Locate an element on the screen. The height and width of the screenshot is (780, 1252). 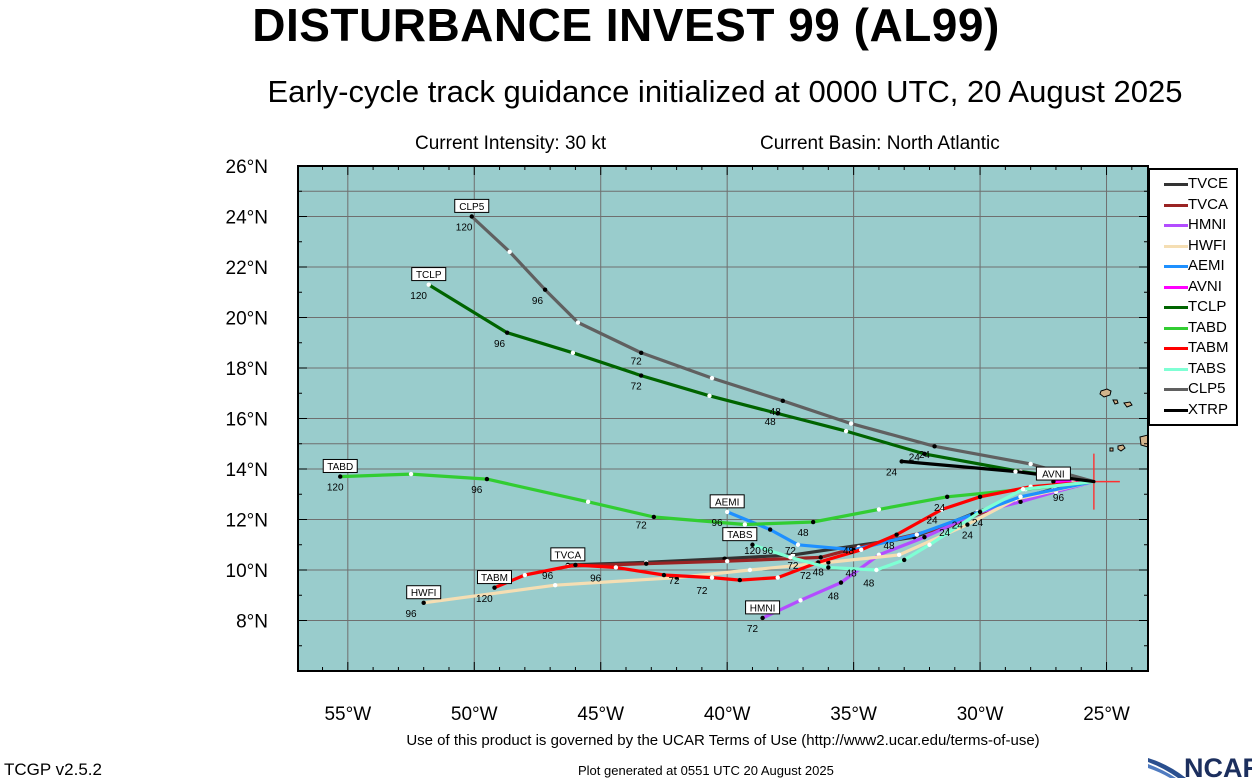
y-tick-label: 10°N is located at coordinates (247, 571).